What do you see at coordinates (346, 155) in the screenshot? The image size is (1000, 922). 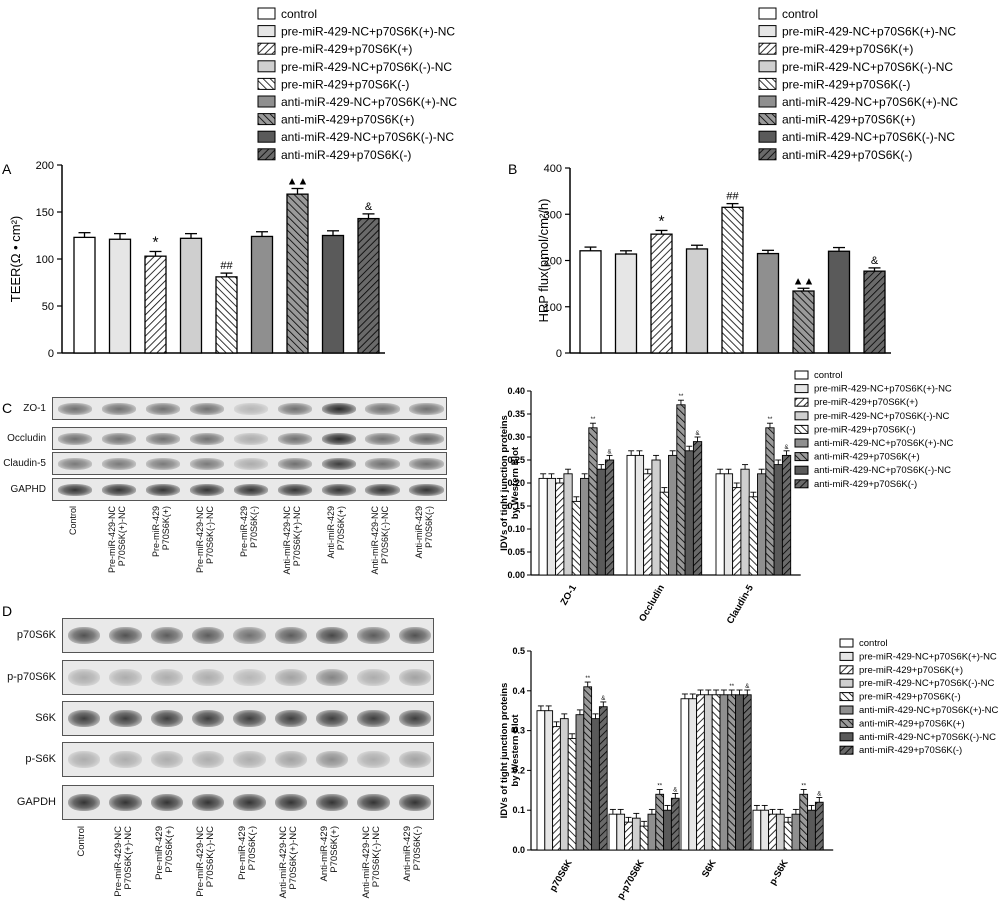 I see `legend-a-label-8: anti-miR-429+p70S6K(-)` at bounding box center [346, 155].